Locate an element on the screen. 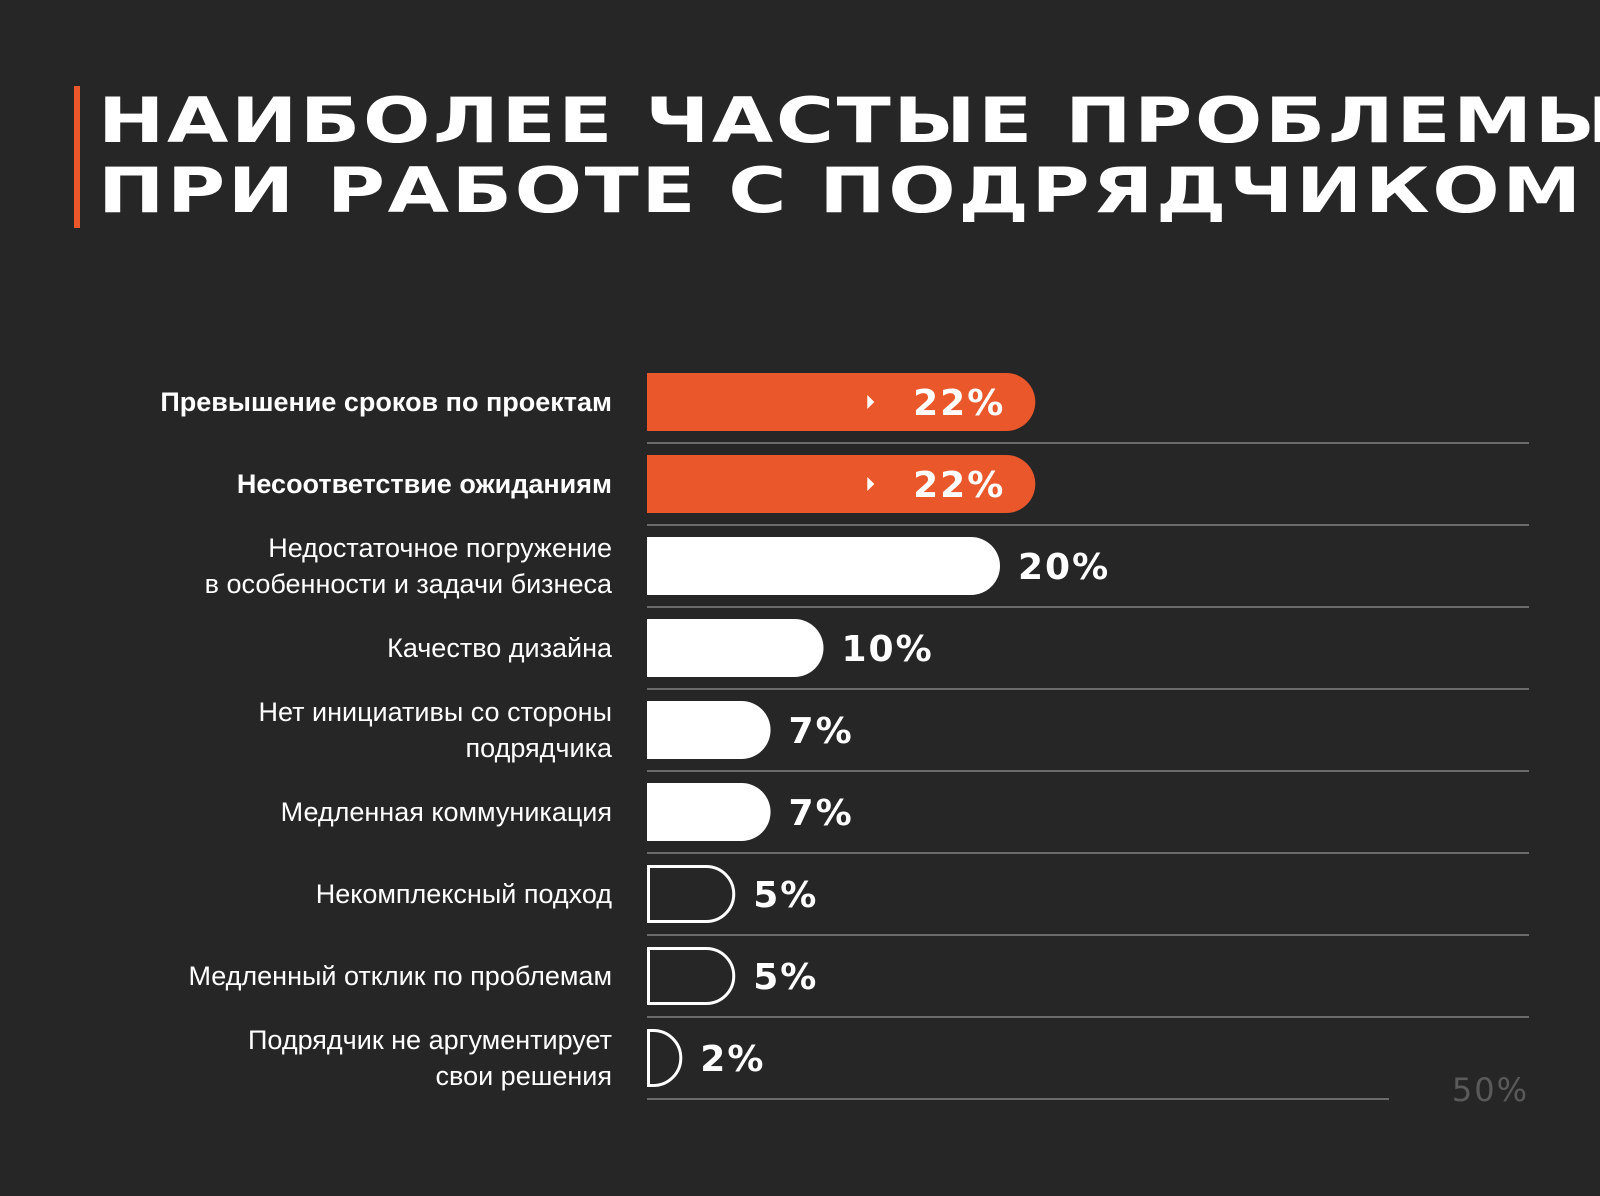  page-title-line-2: ПРИ РАБОТЕ С ПОДРЯДЧИКОМ is located at coordinates (841, 190).